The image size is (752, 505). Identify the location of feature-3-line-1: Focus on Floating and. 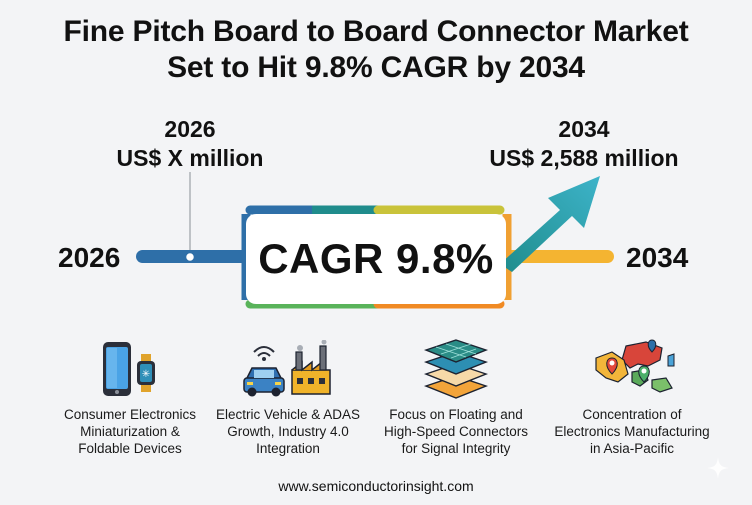
(456, 414).